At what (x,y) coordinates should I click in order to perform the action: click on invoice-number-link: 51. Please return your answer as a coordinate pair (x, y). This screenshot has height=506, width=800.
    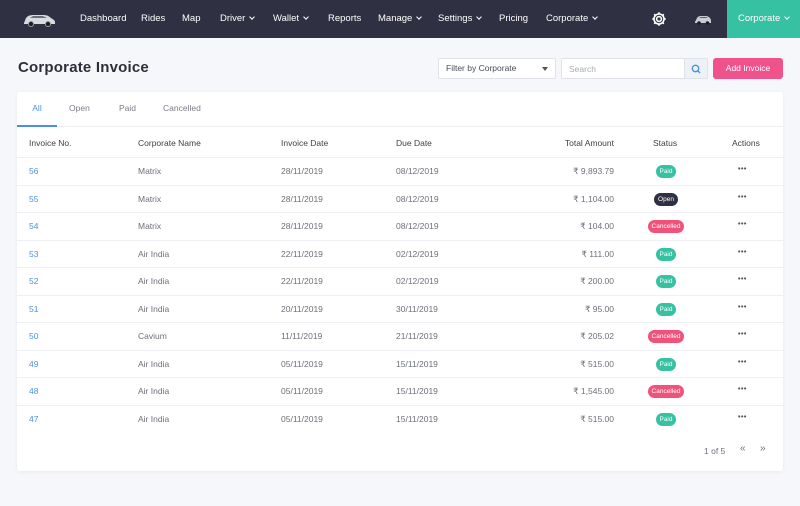
    Looking at the image, I should click on (34, 308).